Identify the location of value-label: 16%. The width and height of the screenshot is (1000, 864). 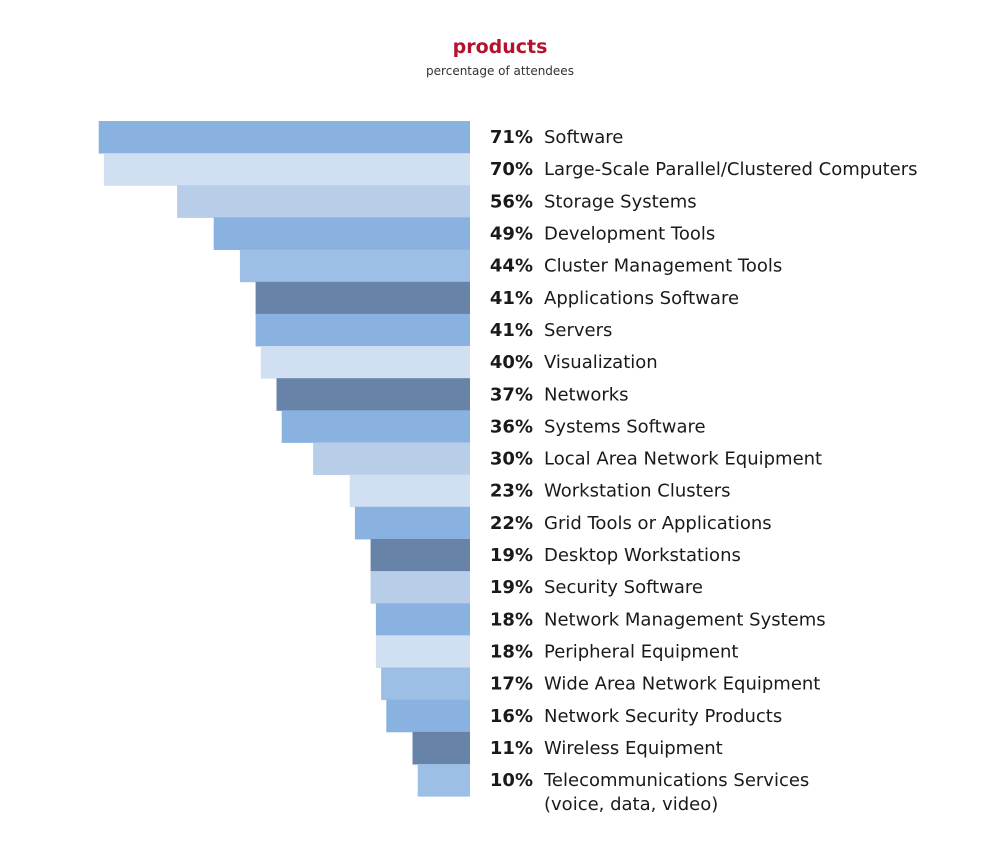
(511, 716).